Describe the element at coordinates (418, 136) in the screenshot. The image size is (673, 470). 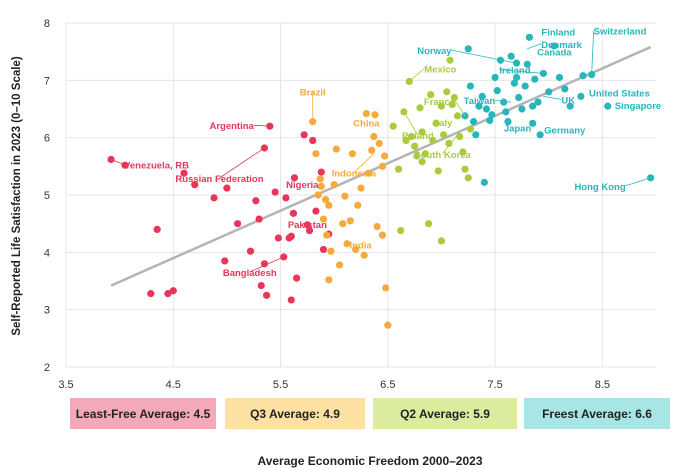
I see `country-label-poland: Poland` at that location.